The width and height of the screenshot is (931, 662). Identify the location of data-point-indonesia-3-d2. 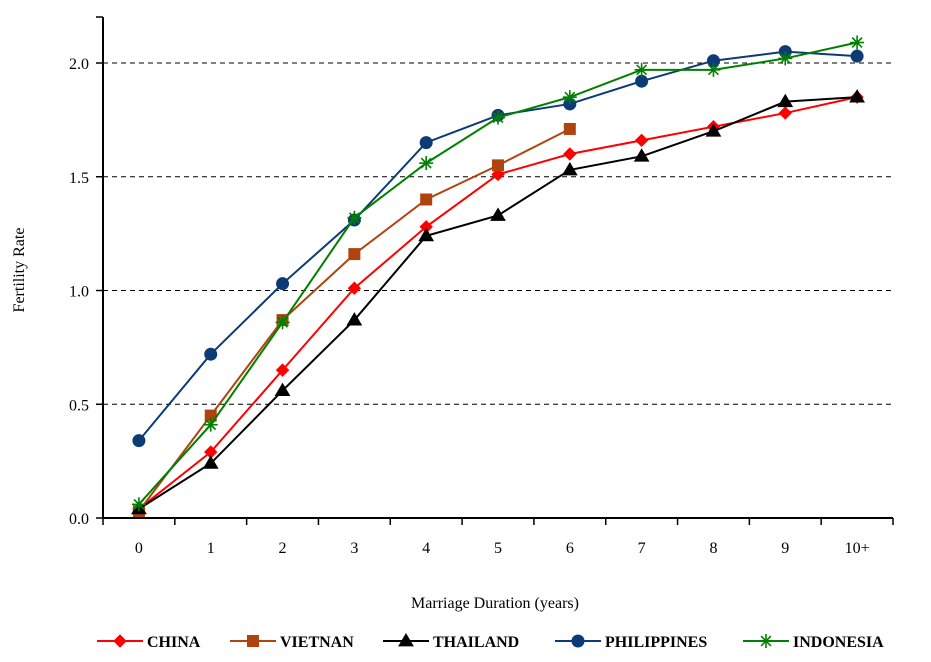
(354, 218).